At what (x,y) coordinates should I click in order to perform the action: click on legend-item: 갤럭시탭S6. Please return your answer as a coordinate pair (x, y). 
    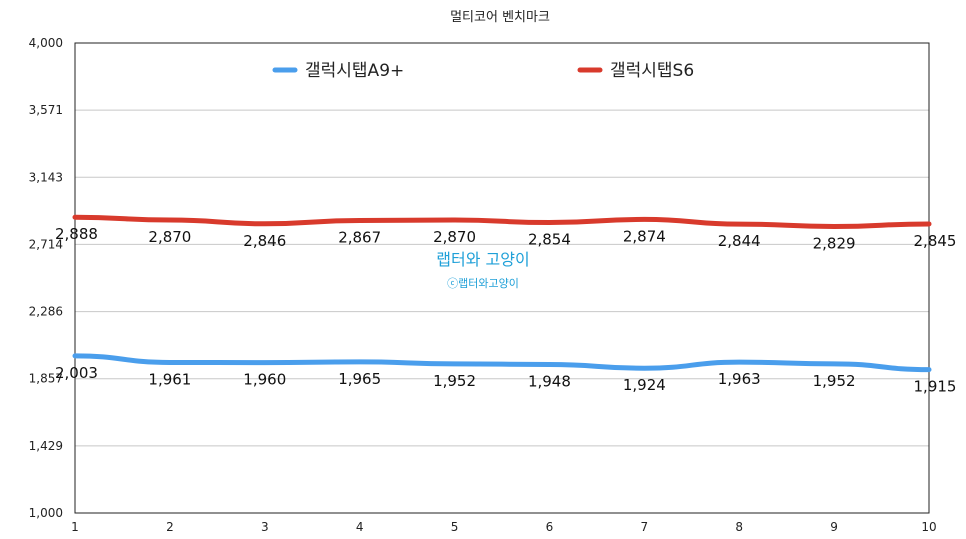
    Looking at the image, I should click on (635, 71).